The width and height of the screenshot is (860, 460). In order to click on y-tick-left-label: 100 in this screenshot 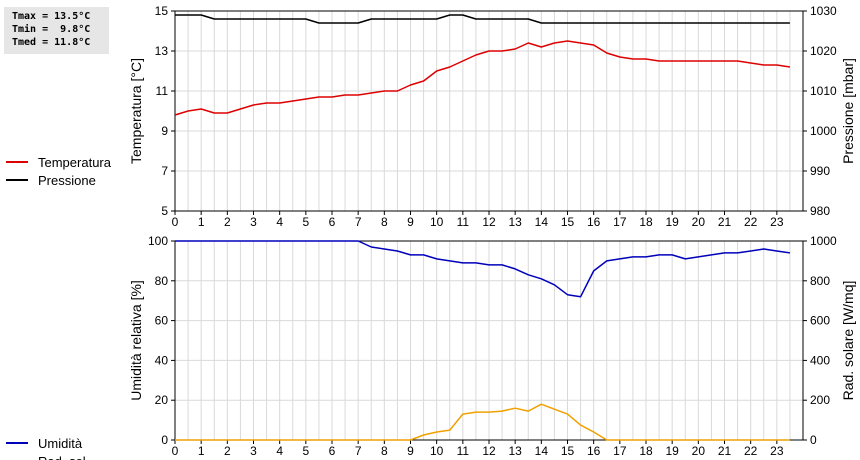, I will do `click(158, 241)`.